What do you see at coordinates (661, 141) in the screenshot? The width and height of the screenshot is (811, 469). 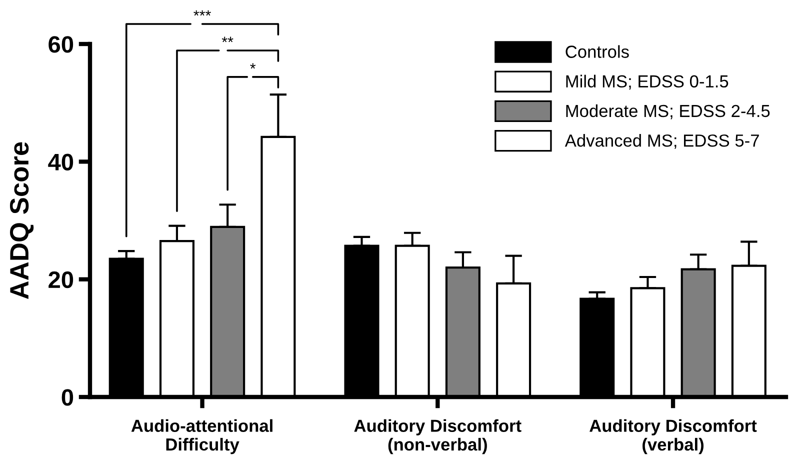 I see `legend-label: Advanced MS; EDSS 5-7` at bounding box center [661, 141].